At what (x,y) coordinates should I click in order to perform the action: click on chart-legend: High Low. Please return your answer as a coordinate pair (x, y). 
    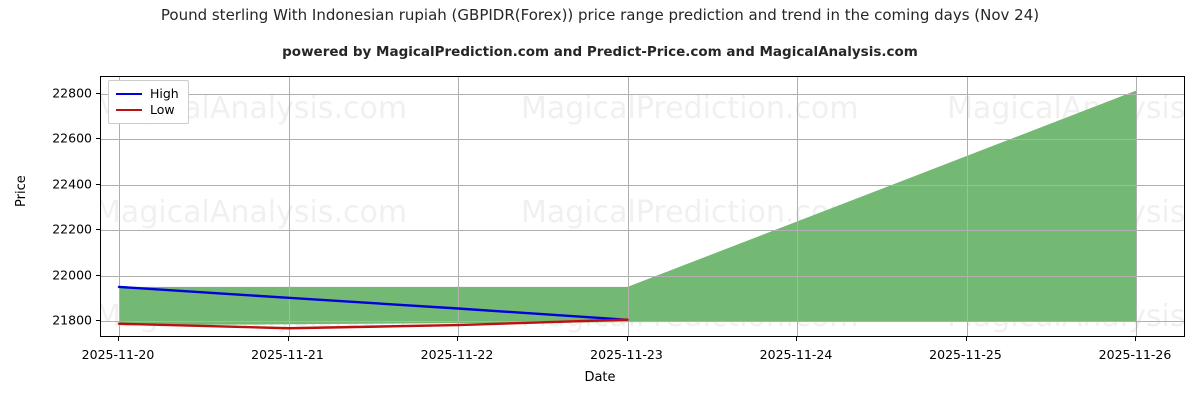
    Looking at the image, I should click on (148, 102).